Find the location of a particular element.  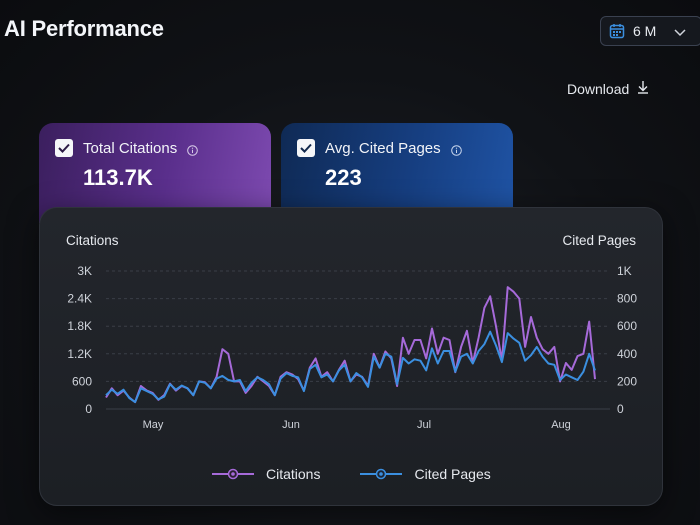

y-tick-label: 0 is located at coordinates (88, 409).